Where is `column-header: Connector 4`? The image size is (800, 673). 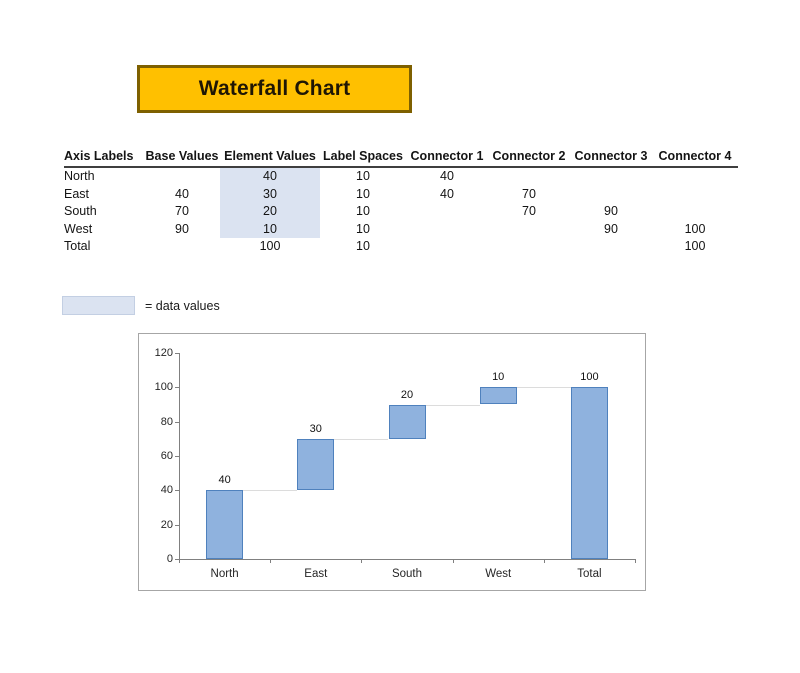 column-header: Connector 4 is located at coordinates (695, 157).